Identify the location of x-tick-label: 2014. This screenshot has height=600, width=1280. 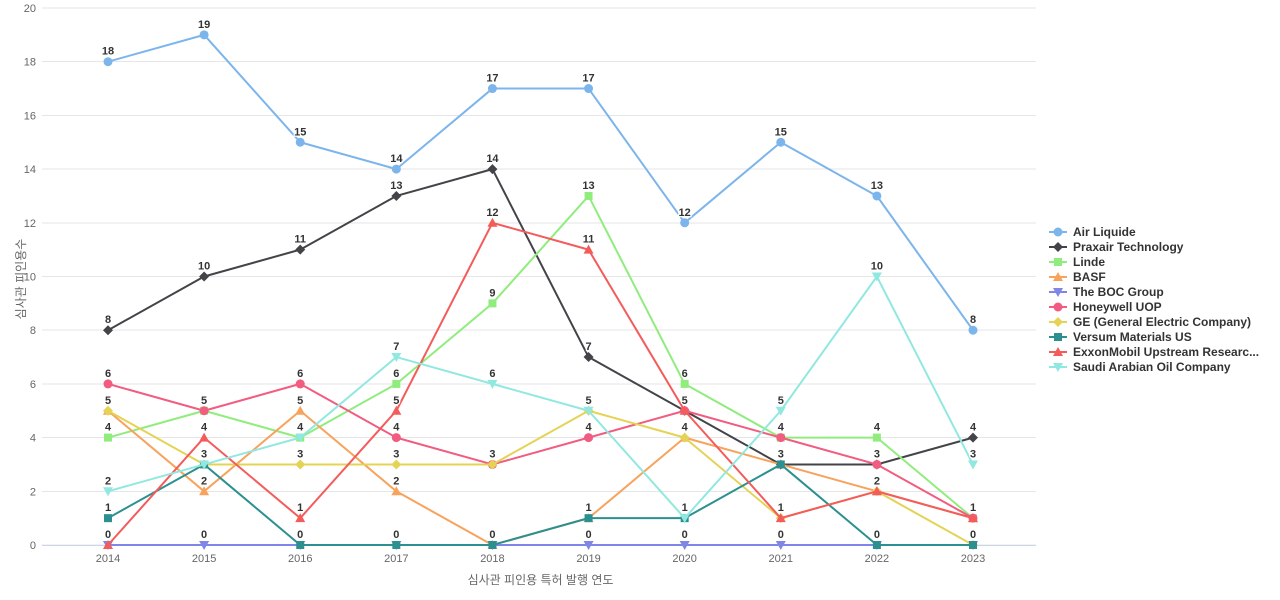
(108, 559).